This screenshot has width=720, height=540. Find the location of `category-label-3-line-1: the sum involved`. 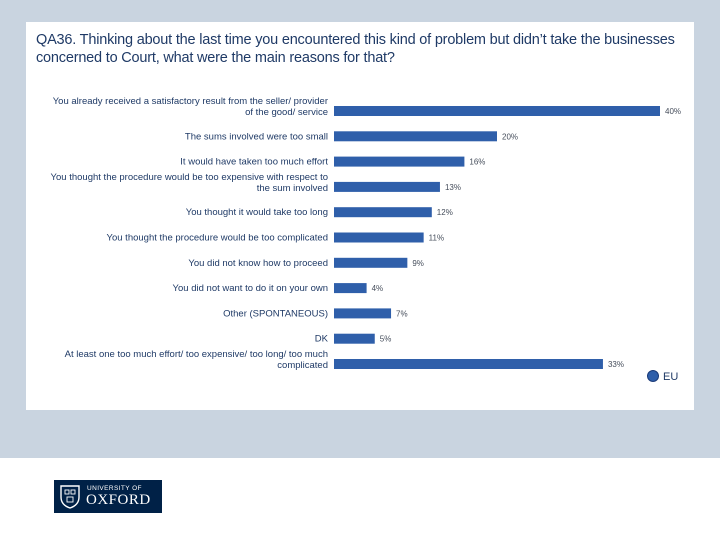

category-label-3-line-1: the sum involved is located at coordinates (292, 188).